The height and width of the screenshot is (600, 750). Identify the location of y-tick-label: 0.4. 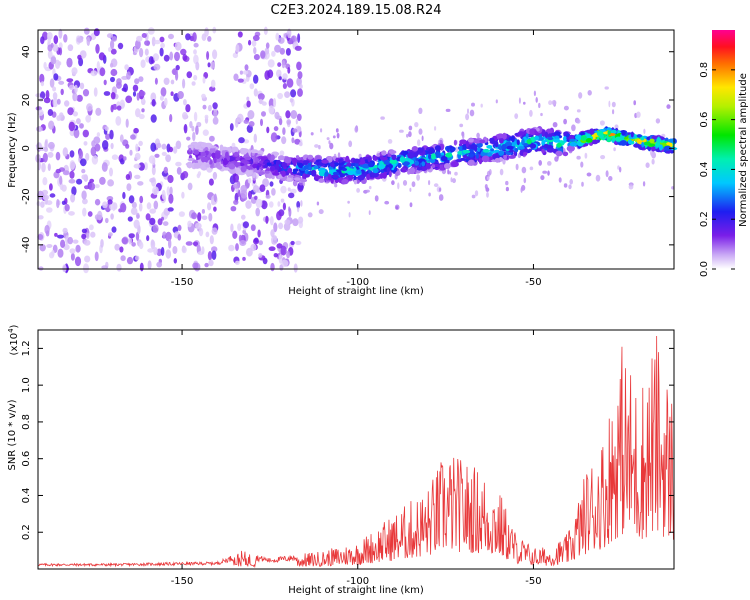
(26, 496).